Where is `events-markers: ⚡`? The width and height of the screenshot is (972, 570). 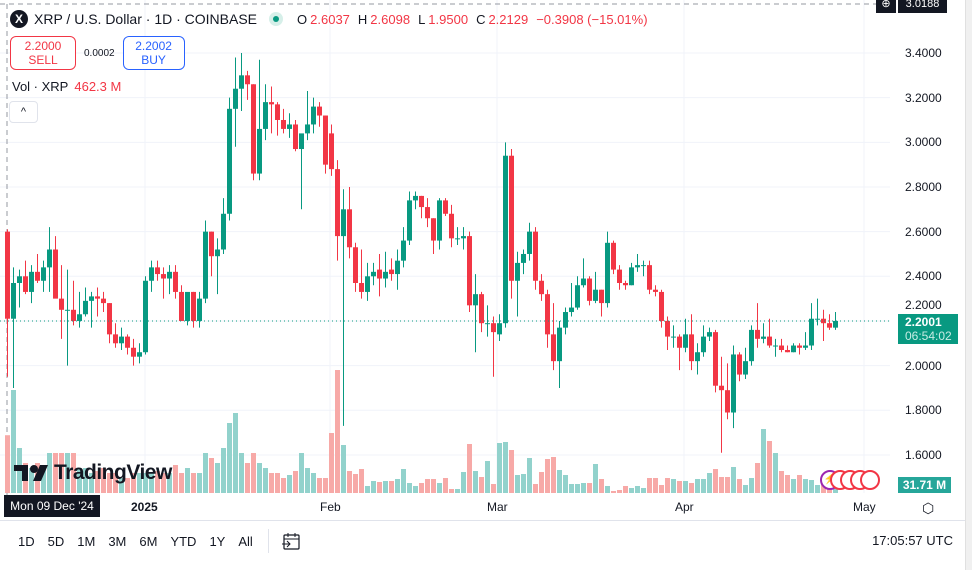 events-markers: ⚡ is located at coordinates (850, 480).